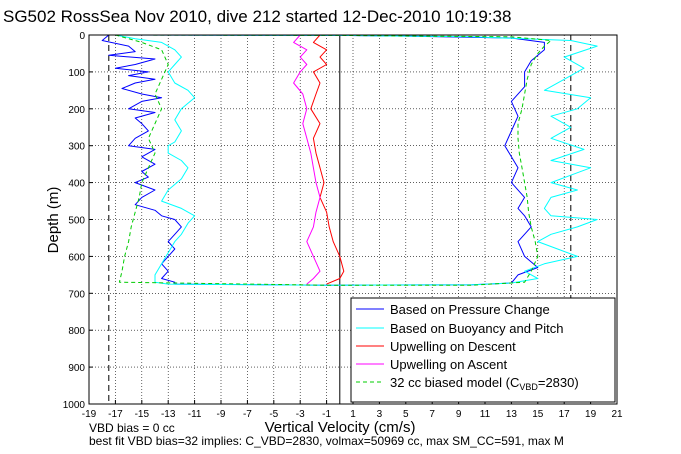 This screenshot has width=681, height=454. What do you see at coordinates (82, 36) in the screenshot?
I see `y-tick-label: 0` at bounding box center [82, 36].